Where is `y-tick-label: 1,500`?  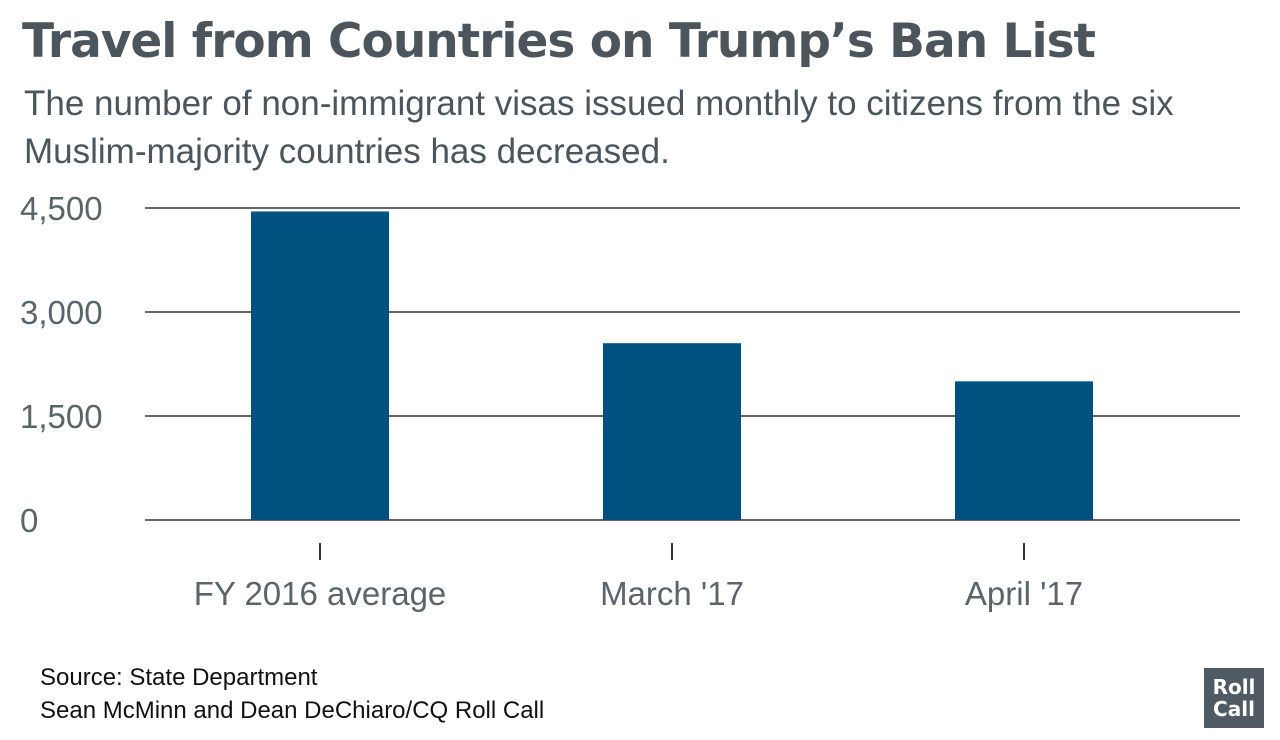
y-tick-label: 1,500 is located at coordinates (61, 416).